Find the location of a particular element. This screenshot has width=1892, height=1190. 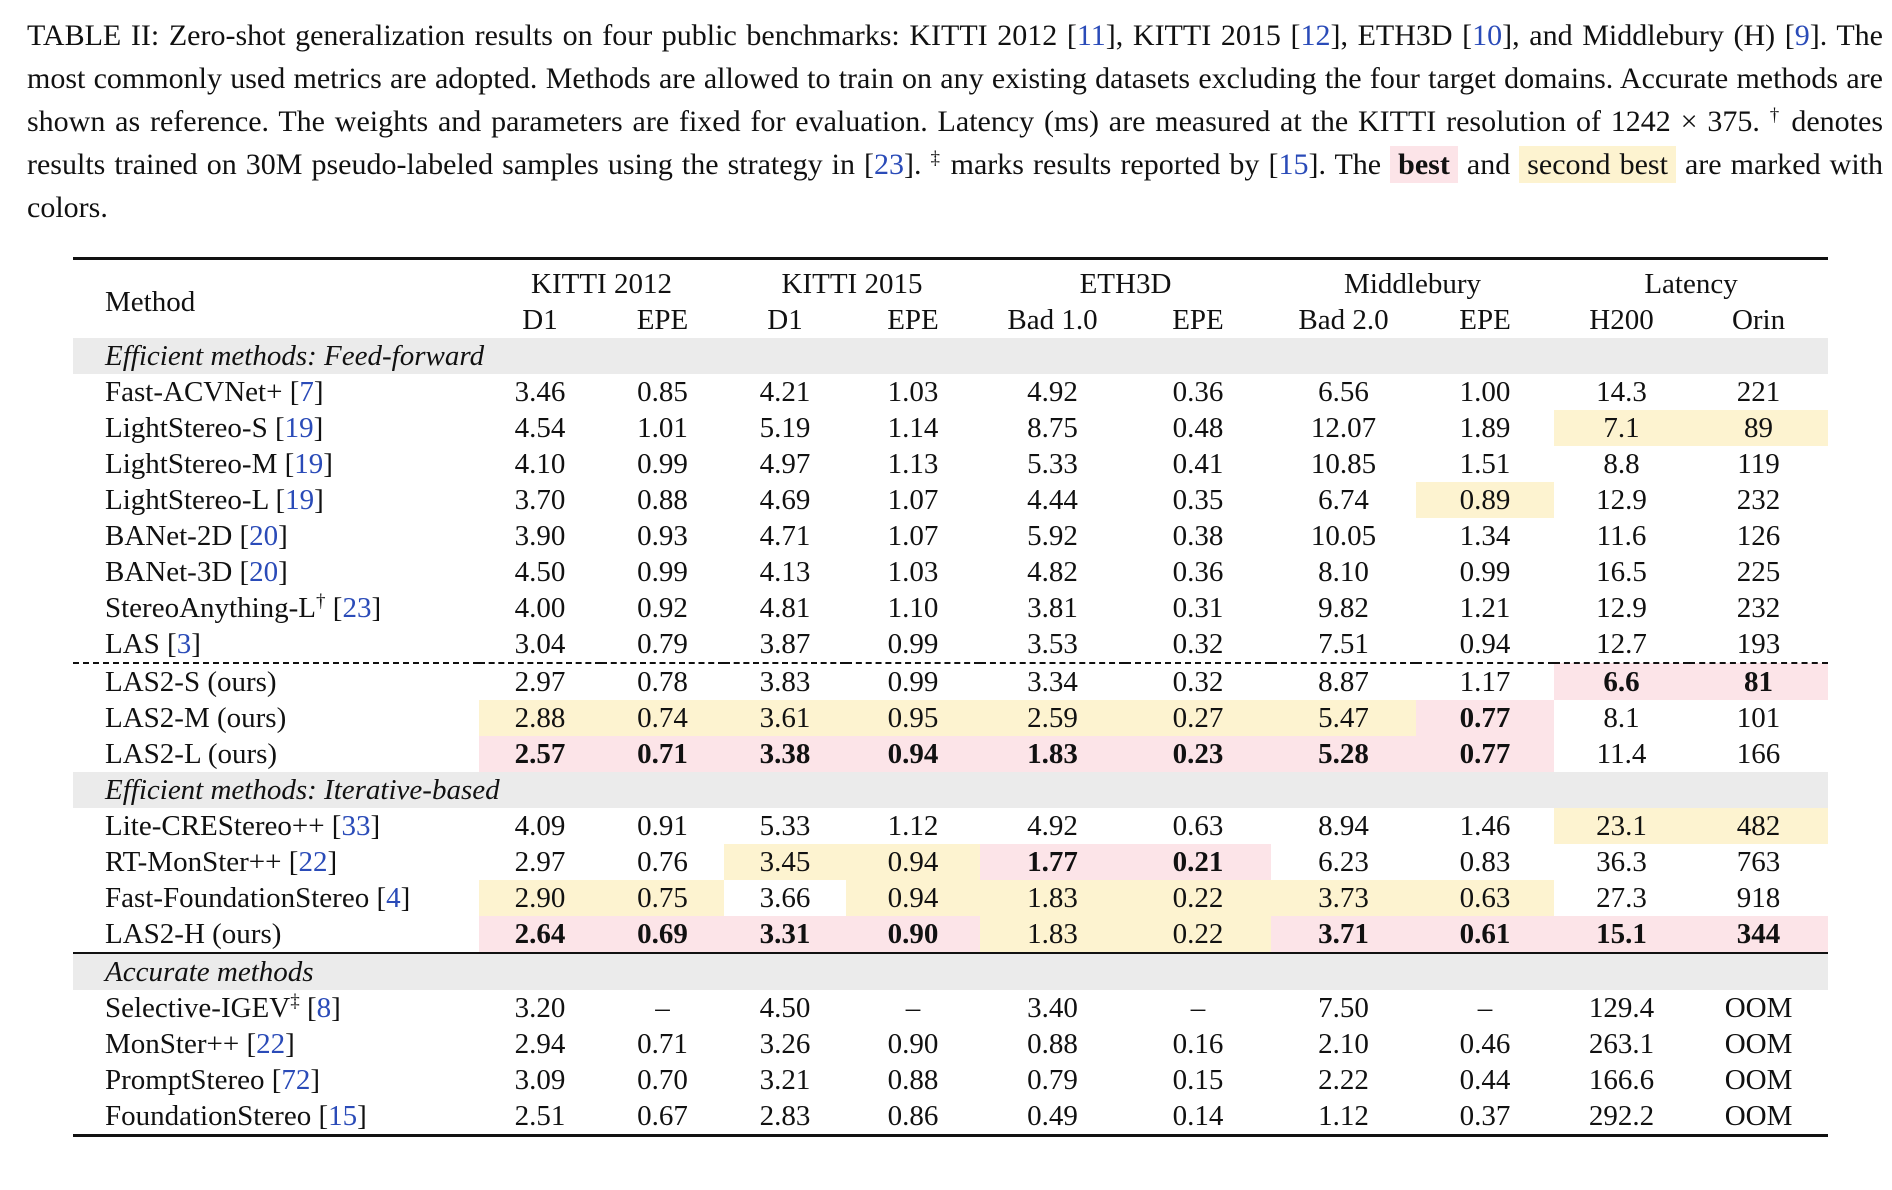

value-cell: 1.89 is located at coordinates (1485, 427).